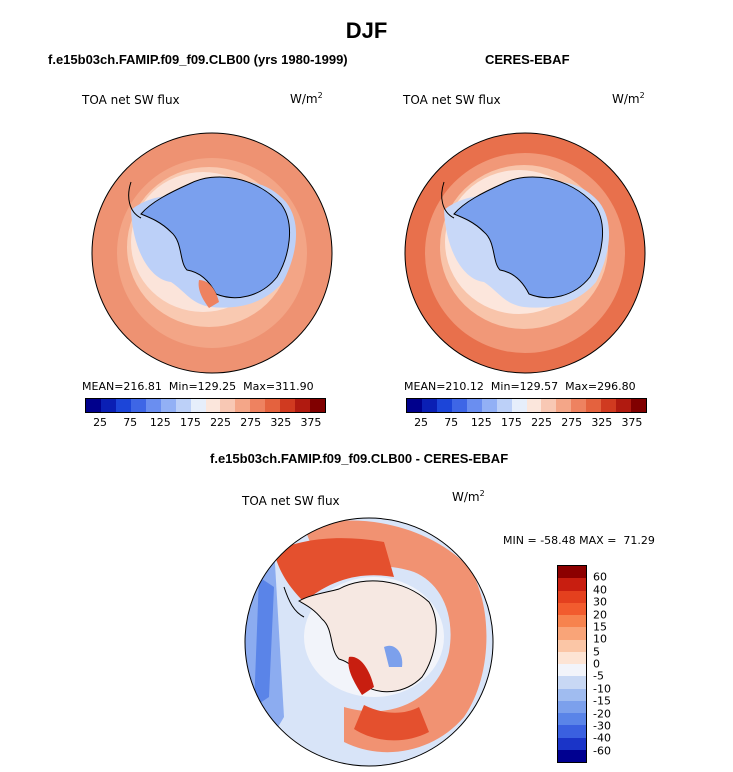 Image resolution: width=733 pixels, height=772 pixels. I want to click on panel-1-colorbar-ticks: 25 75 125 175 225 275 325 375, so click(205, 423).